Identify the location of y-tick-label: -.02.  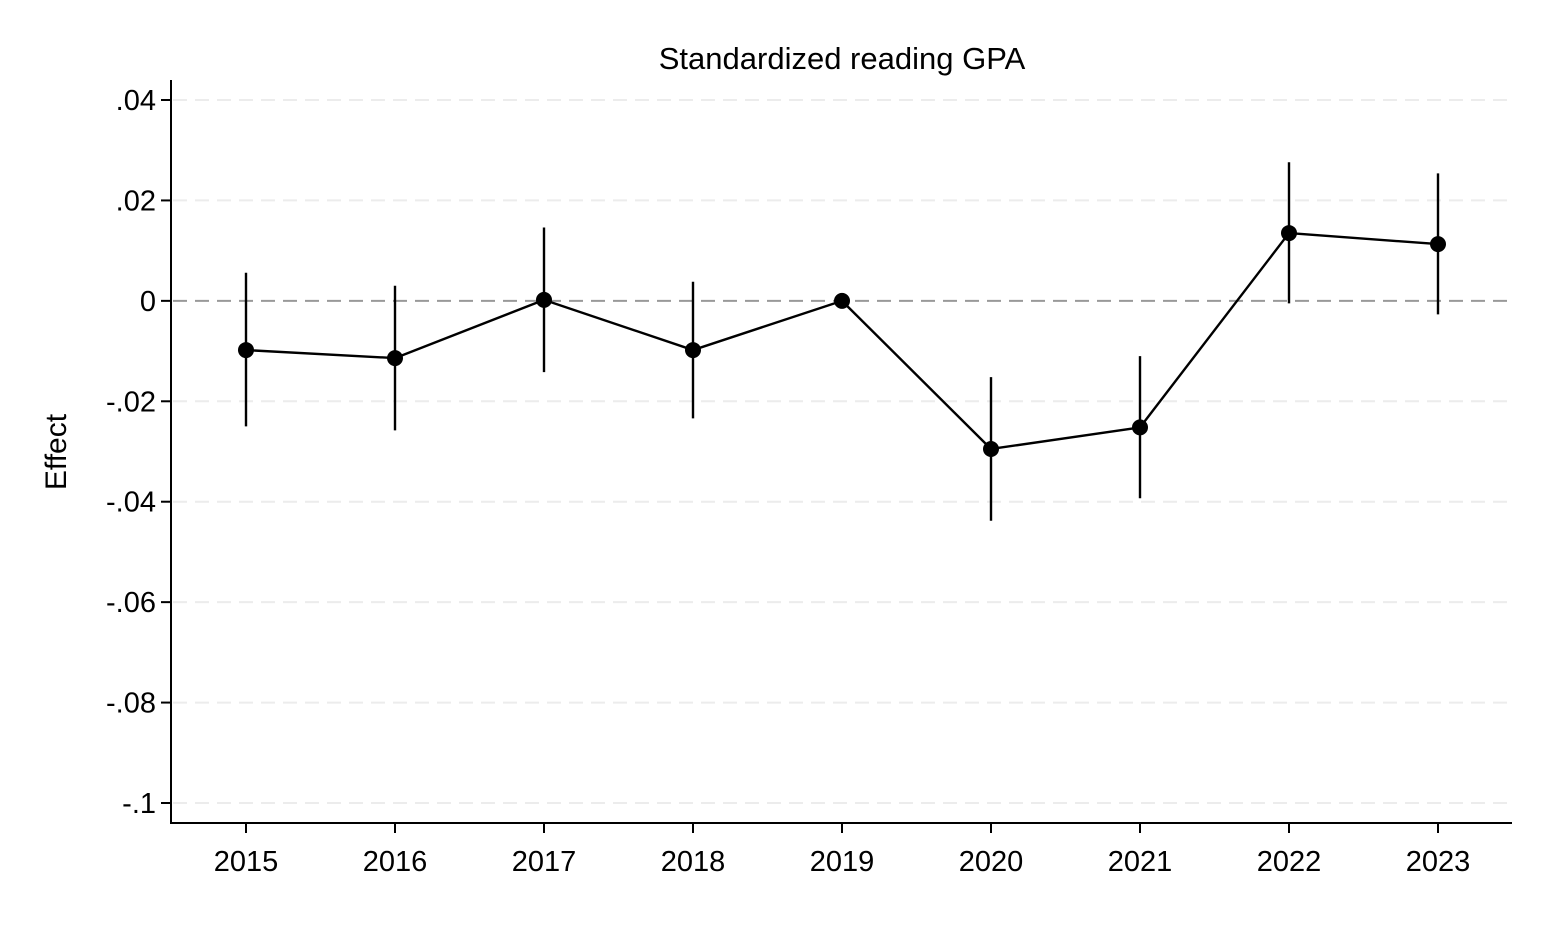
(131, 402).